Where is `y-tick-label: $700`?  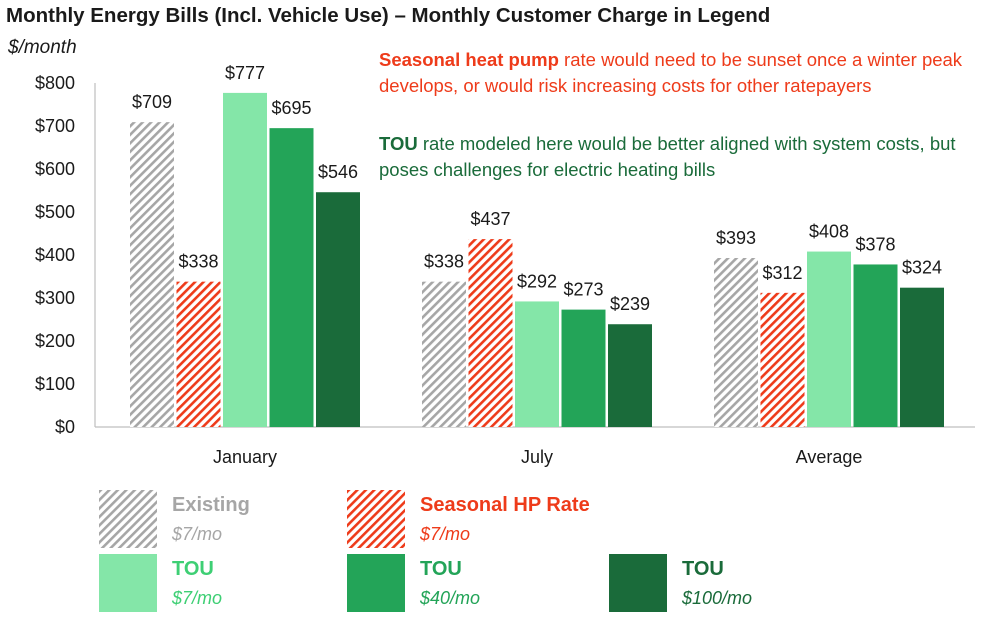 y-tick-label: $700 is located at coordinates (55, 126).